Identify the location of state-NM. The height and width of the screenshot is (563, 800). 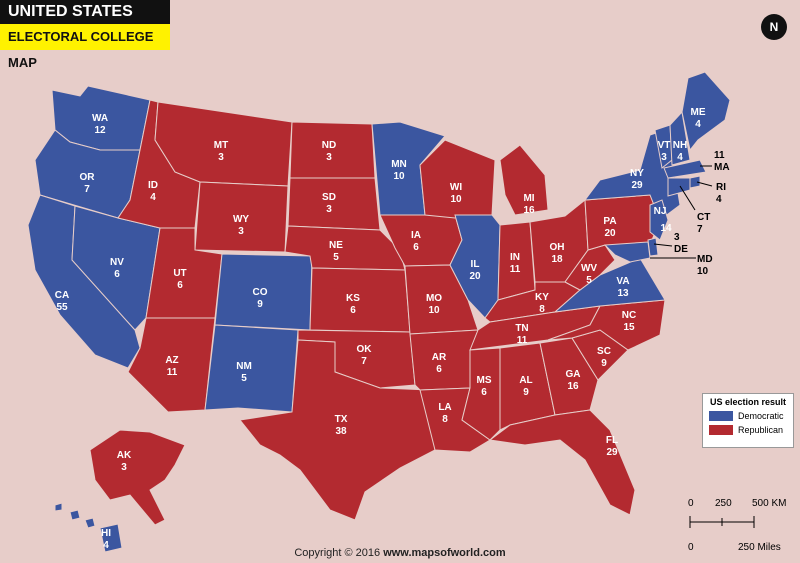
(251, 368).